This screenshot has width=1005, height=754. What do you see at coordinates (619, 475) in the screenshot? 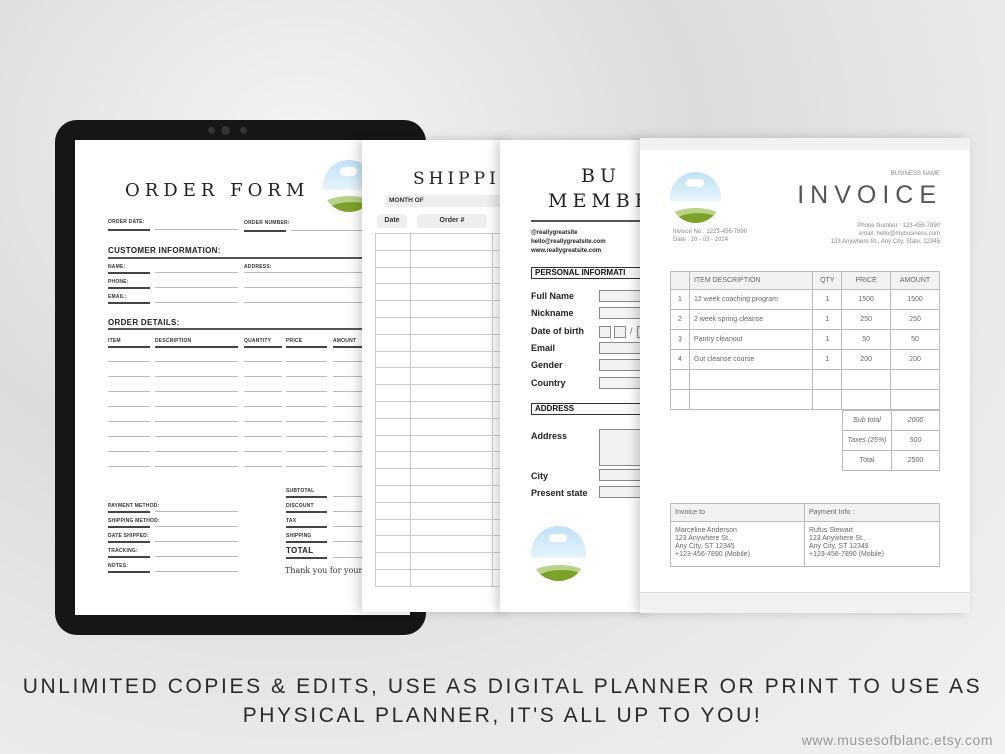
I see `city-input` at bounding box center [619, 475].